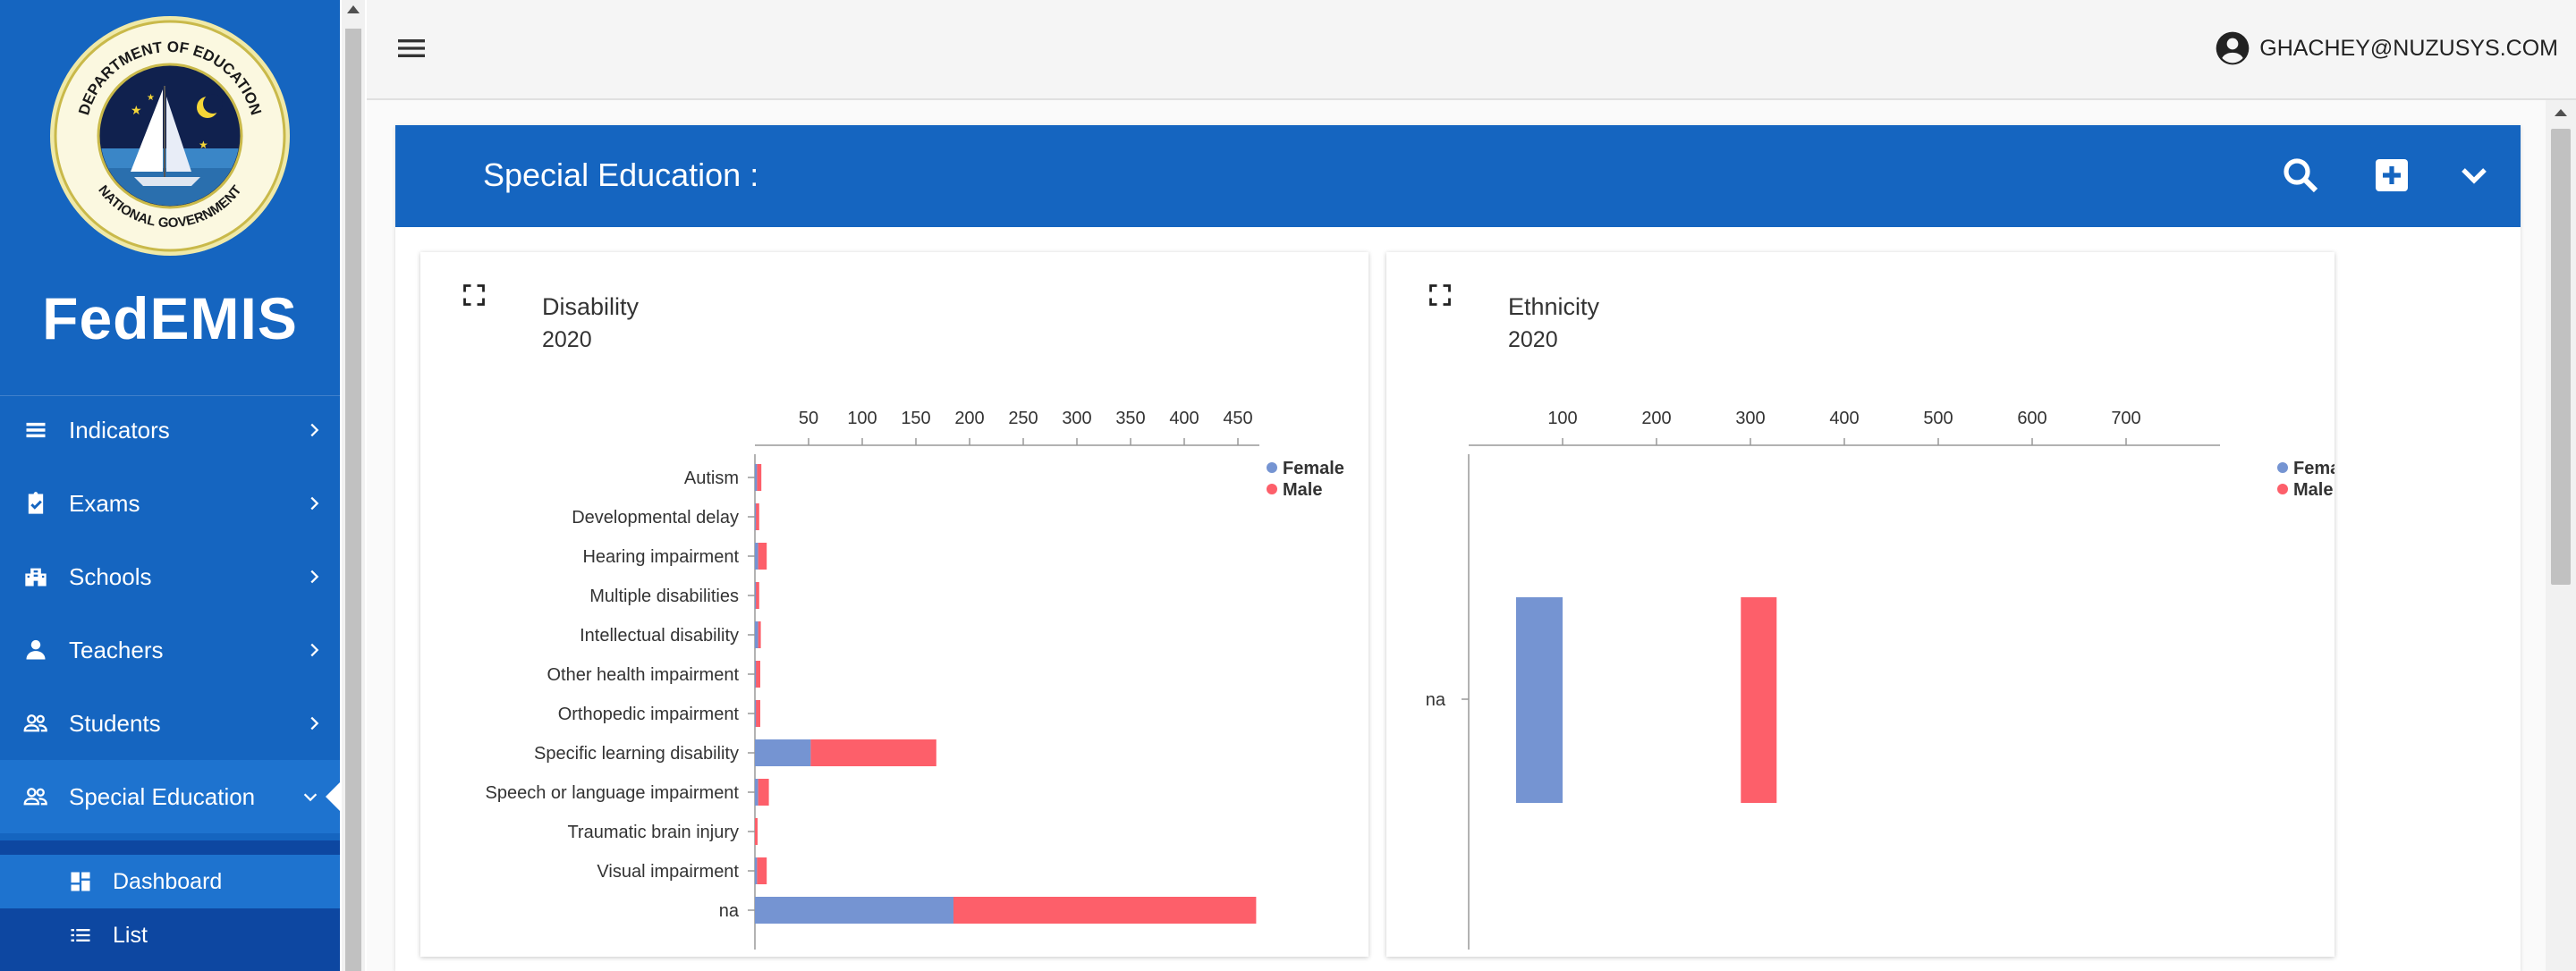 The width and height of the screenshot is (2576, 971). Describe the element at coordinates (162, 796) in the screenshot. I see `sidebar-item-label: Special Education` at that location.